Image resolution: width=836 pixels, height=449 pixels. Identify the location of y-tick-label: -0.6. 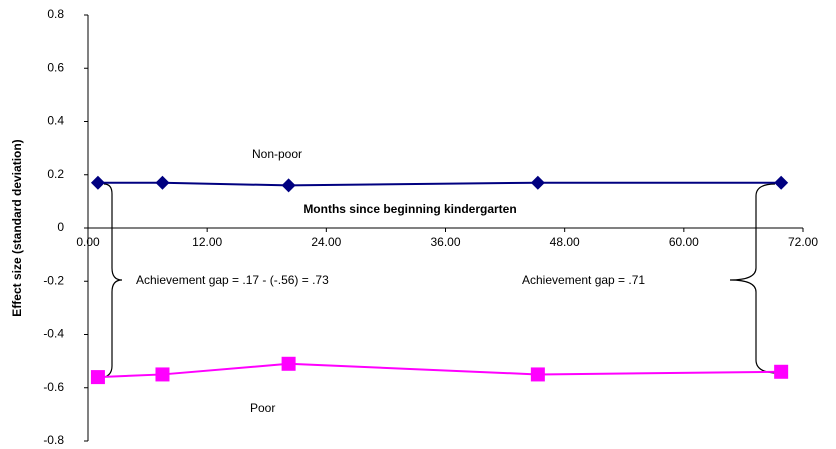
(53, 387).